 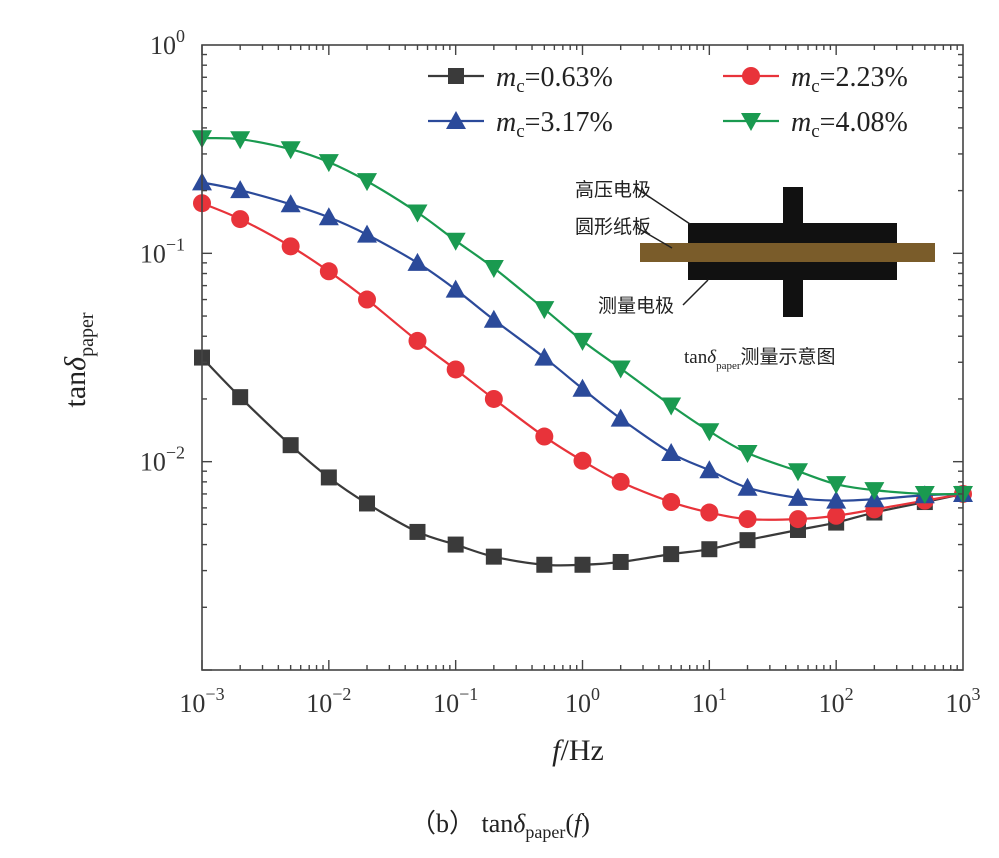 What do you see at coordinates (554, 124) in the screenshot?
I see `legend-label: mc=3.17%` at bounding box center [554, 124].